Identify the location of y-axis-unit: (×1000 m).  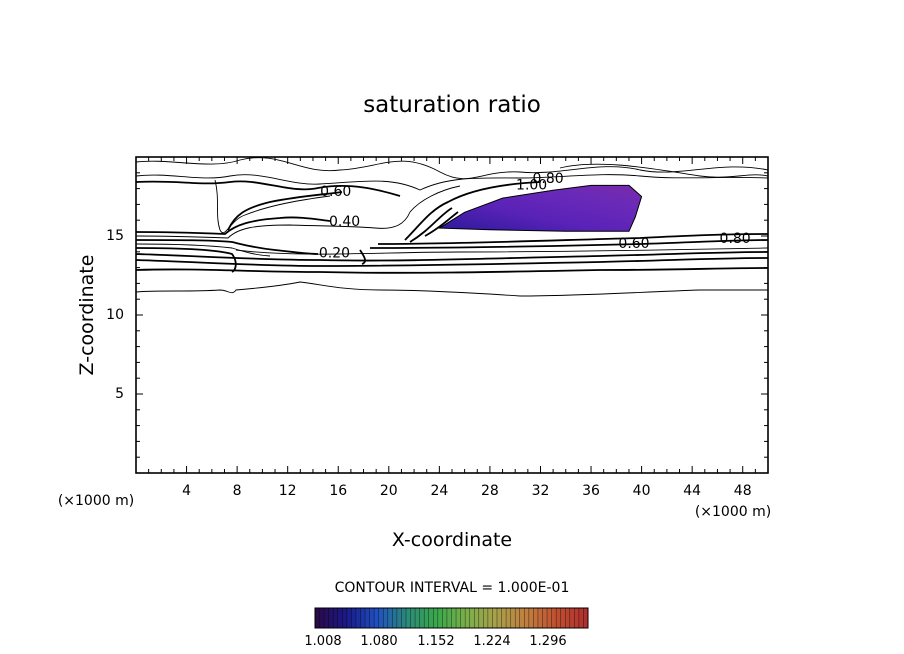
(96, 501).